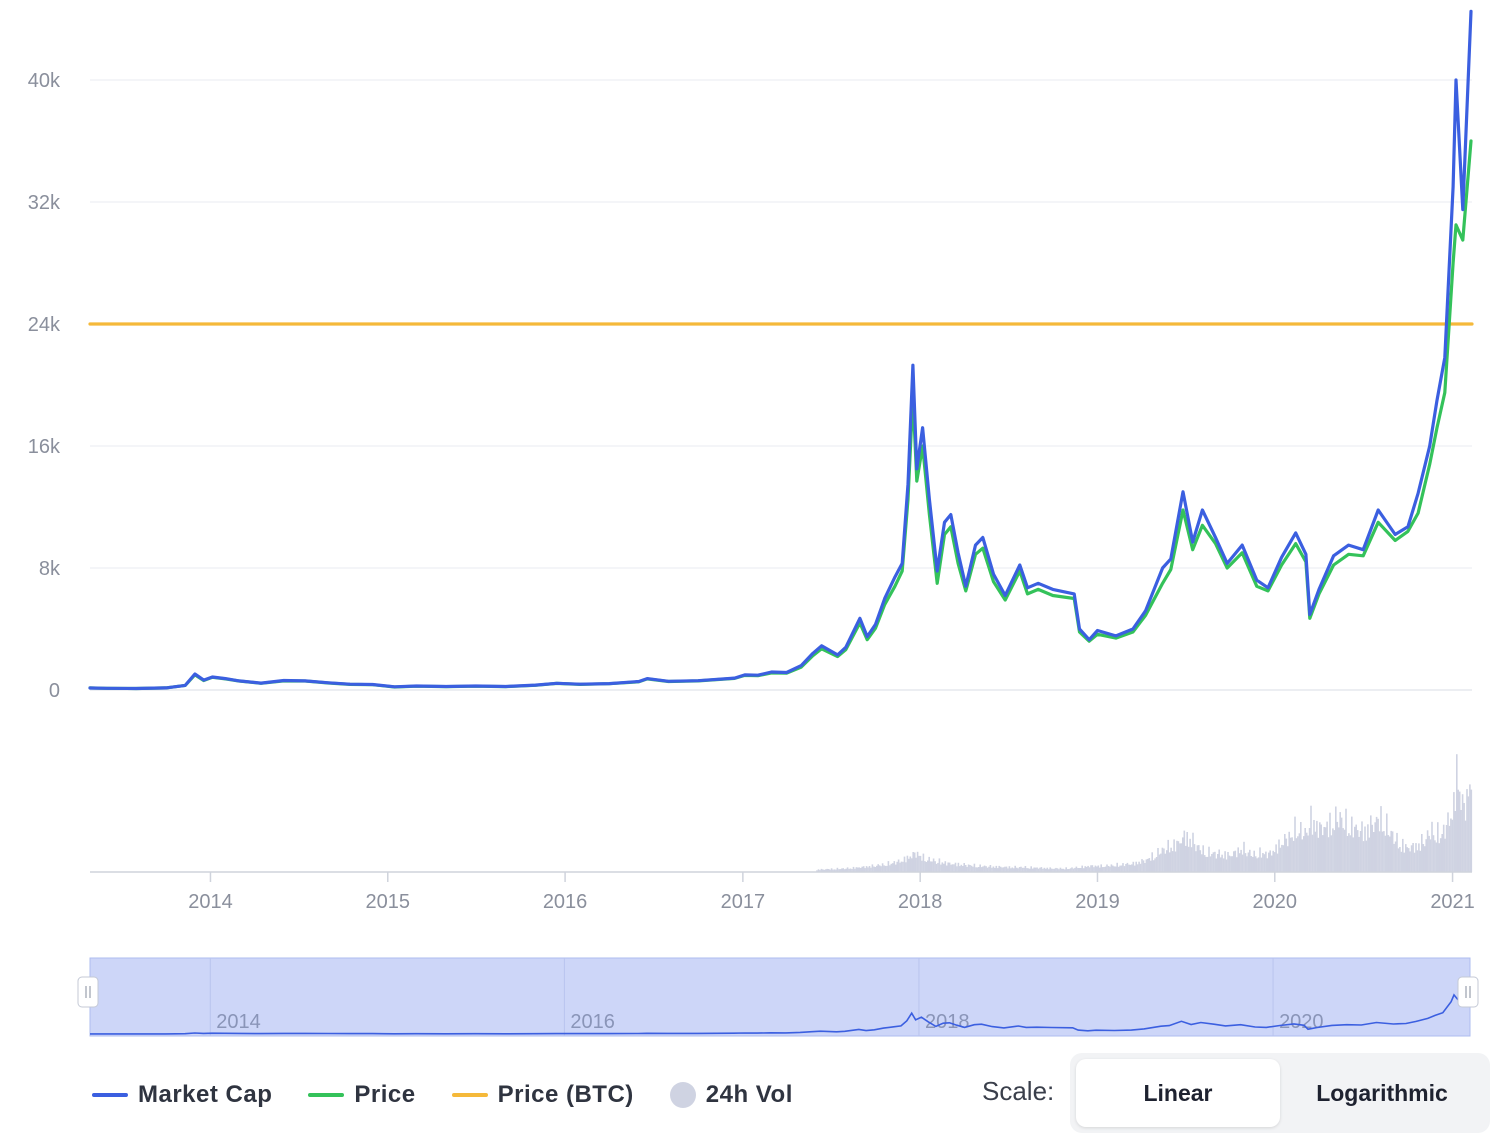 This screenshot has height=1140, width=1510. I want to click on scale-logarithmic-button: Logarithmic, so click(1382, 1092).